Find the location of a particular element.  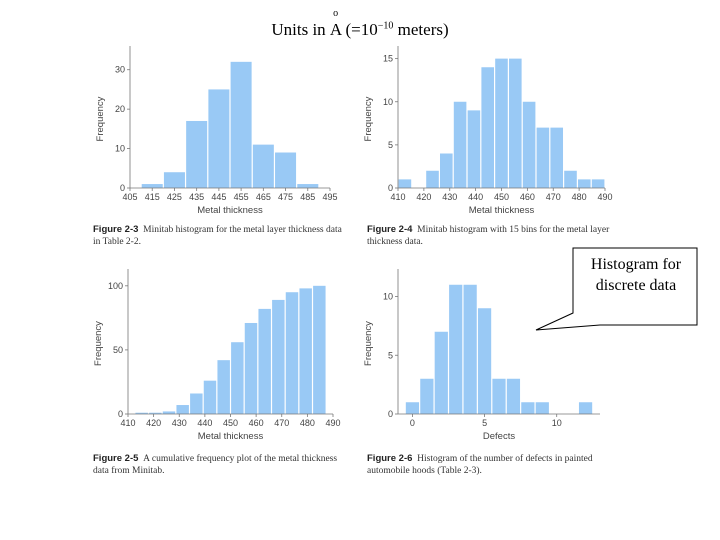

x-tick-label: 465 is located at coordinates (263, 197).